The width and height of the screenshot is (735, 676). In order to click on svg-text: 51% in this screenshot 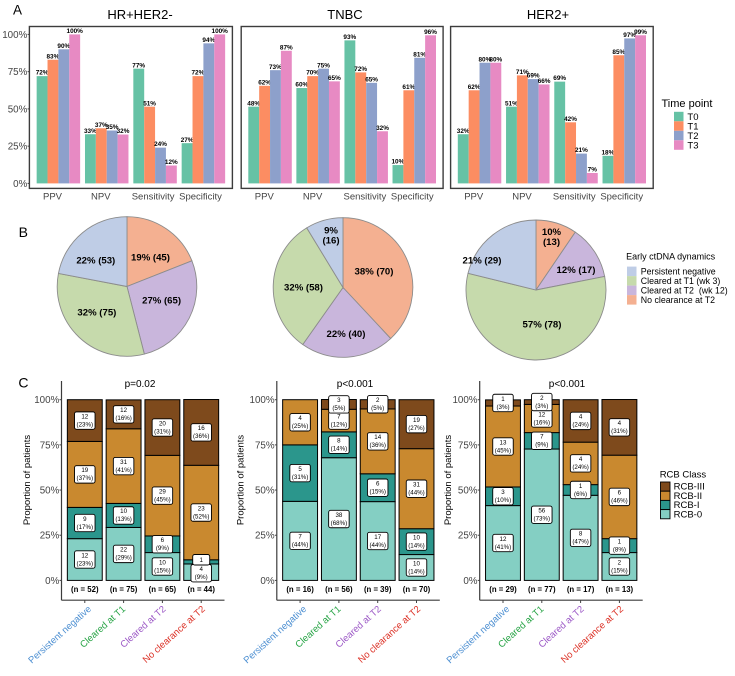, I will do `click(149, 103)`.